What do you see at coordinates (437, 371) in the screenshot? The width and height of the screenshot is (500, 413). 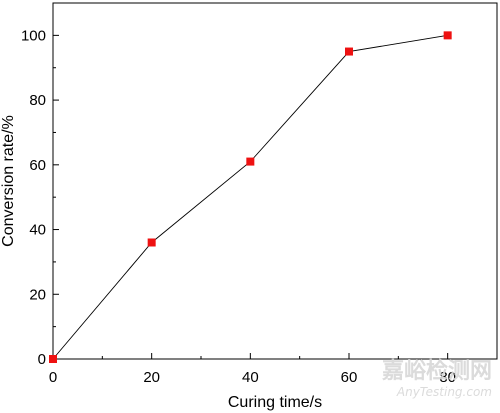 I see `watermark-text: 嘉峪检测网` at bounding box center [437, 371].